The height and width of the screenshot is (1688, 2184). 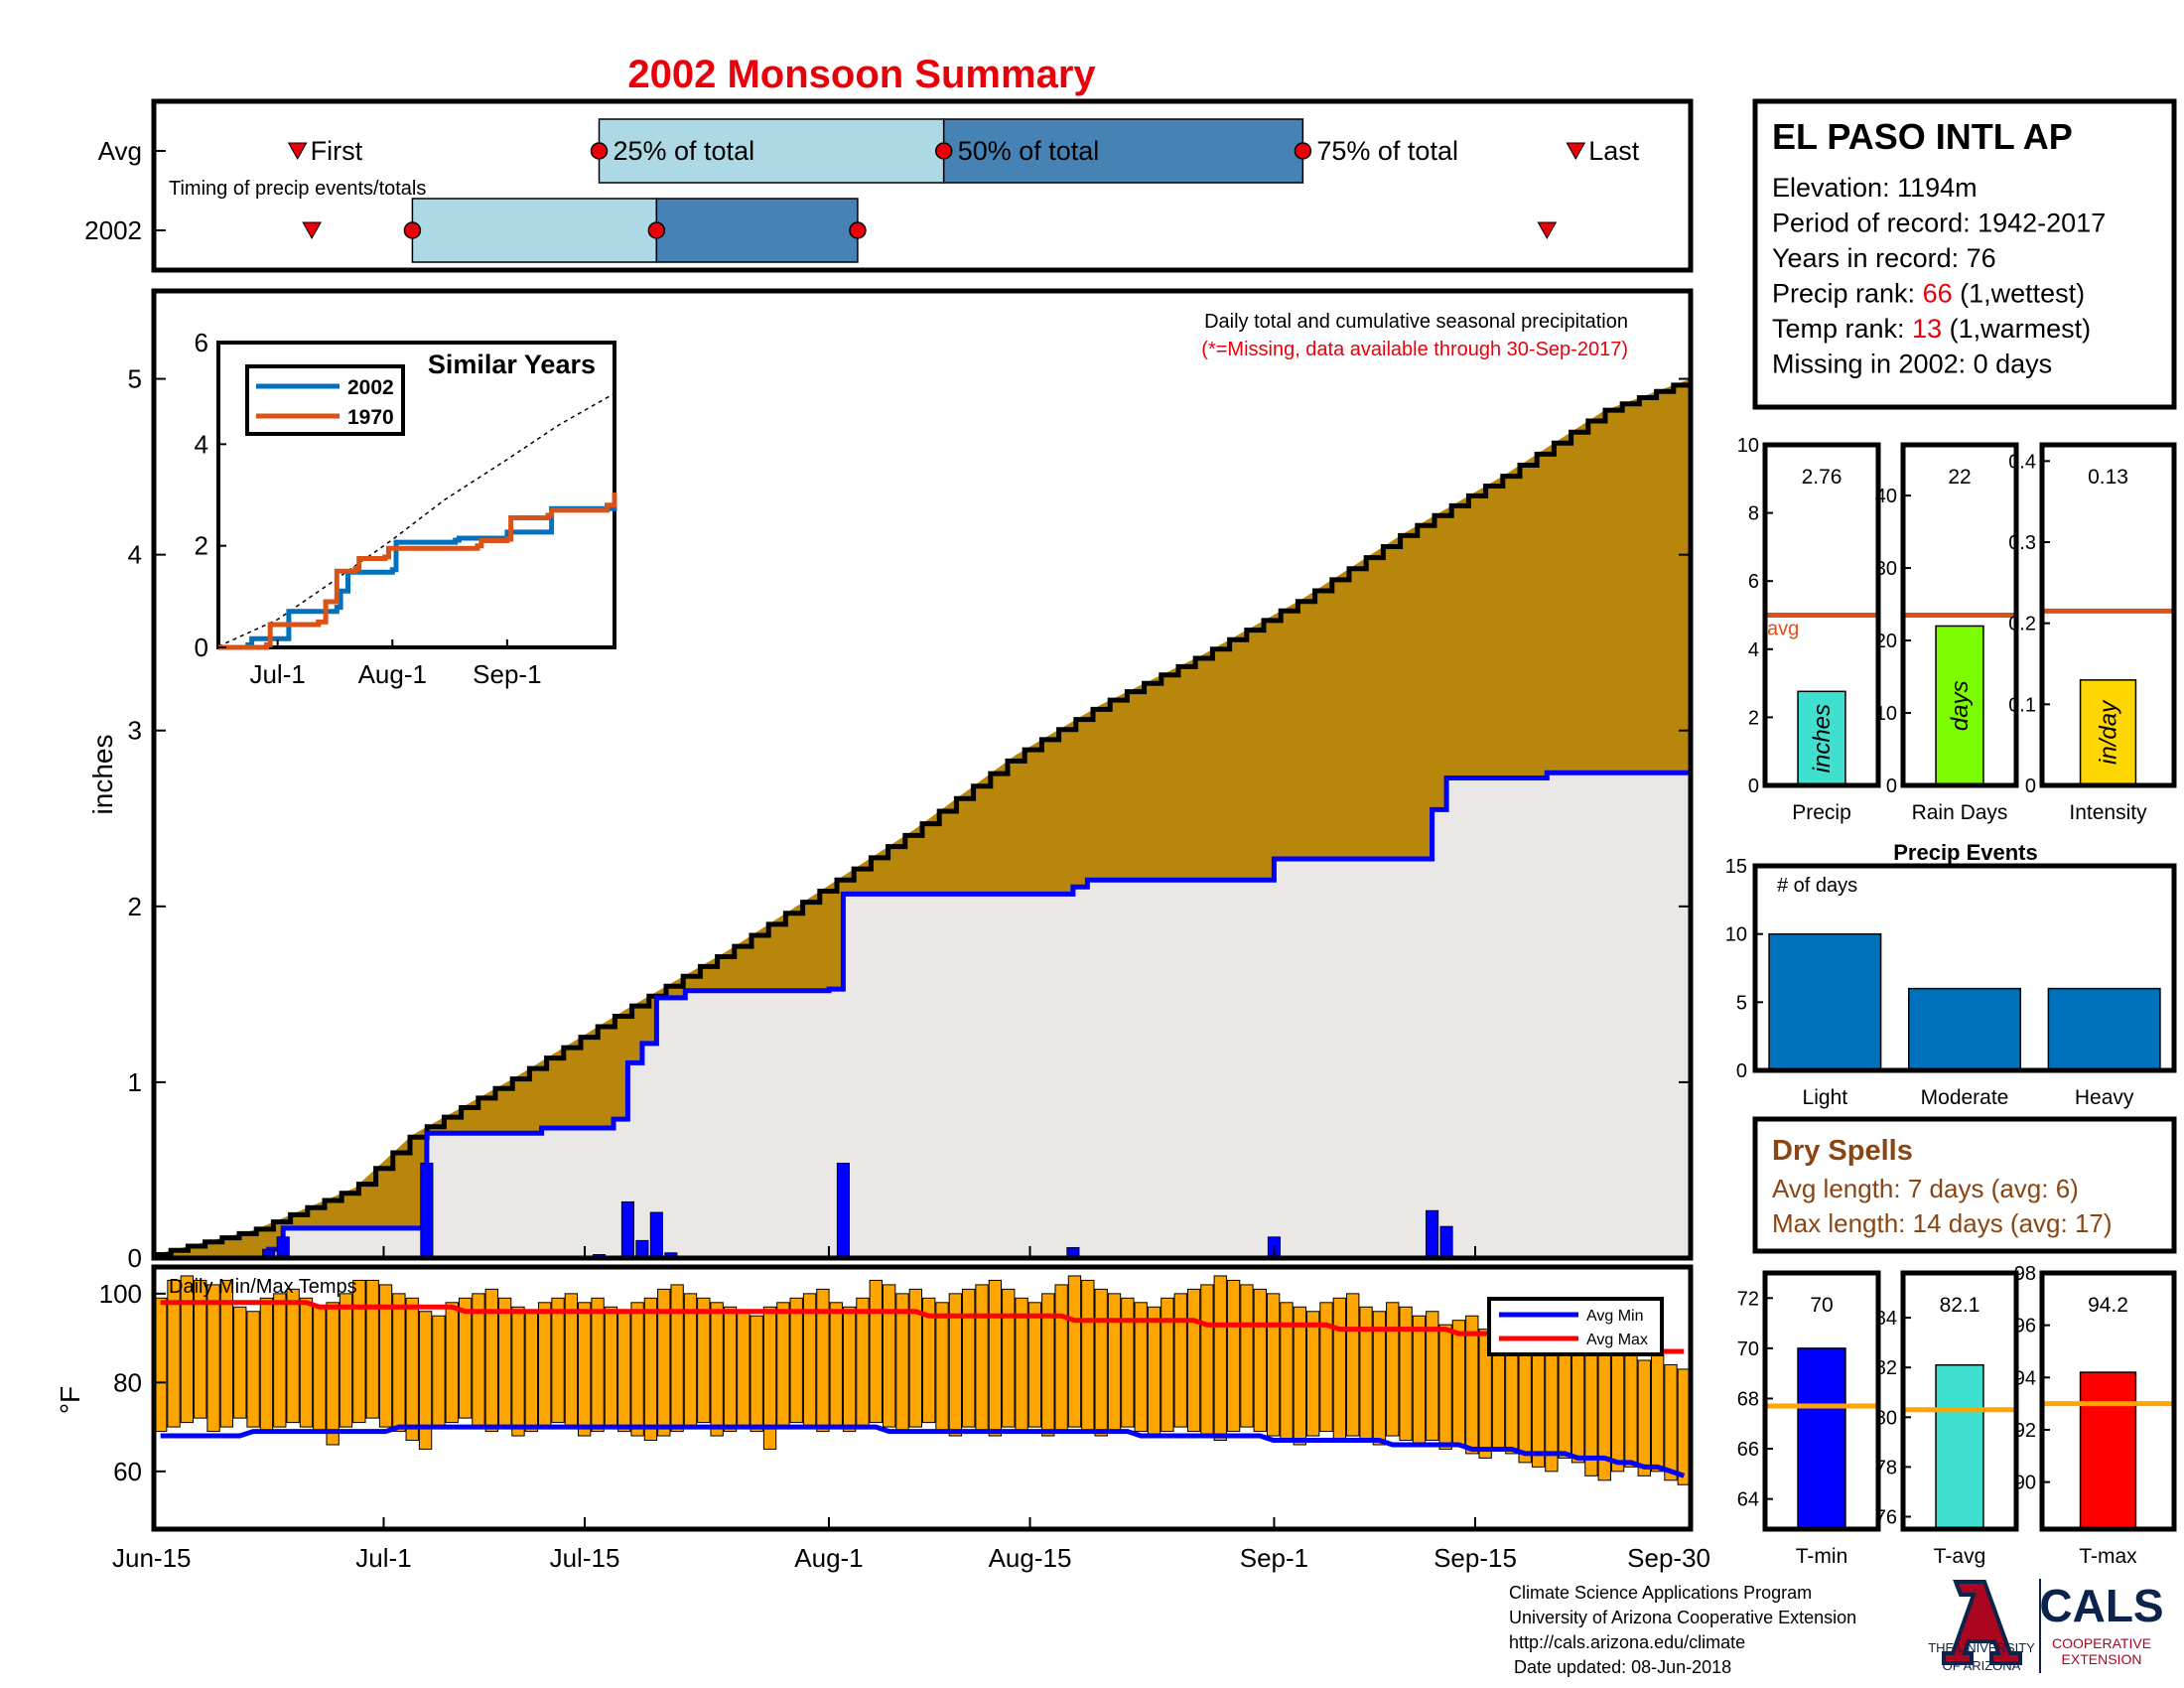 I want to click on inset-series-1970, so click(x=417, y=571).